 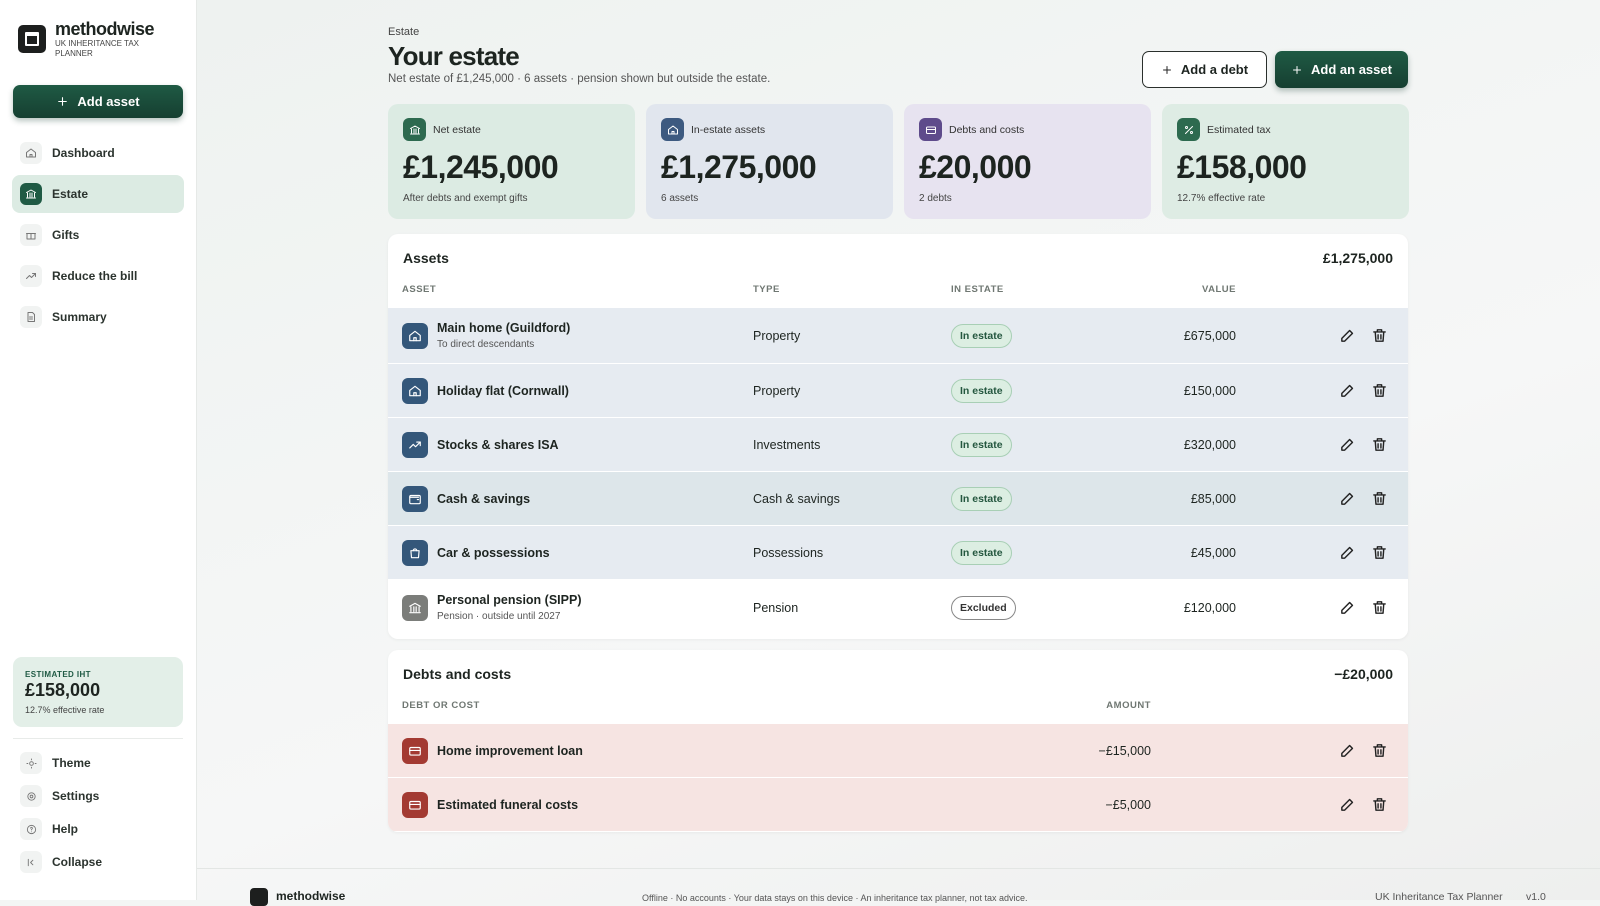 What do you see at coordinates (98, 829) in the screenshot?
I see `footer-nav-item: Help` at bounding box center [98, 829].